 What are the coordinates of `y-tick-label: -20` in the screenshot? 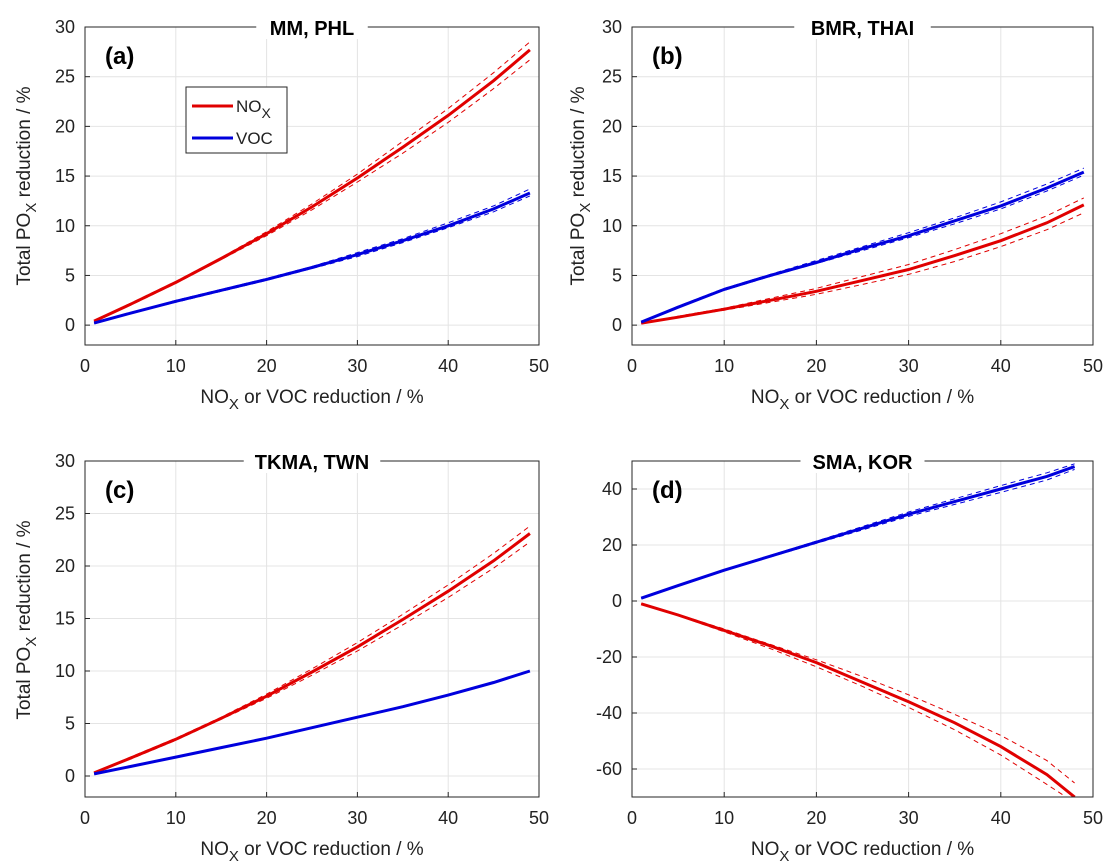 It's located at (609, 657).